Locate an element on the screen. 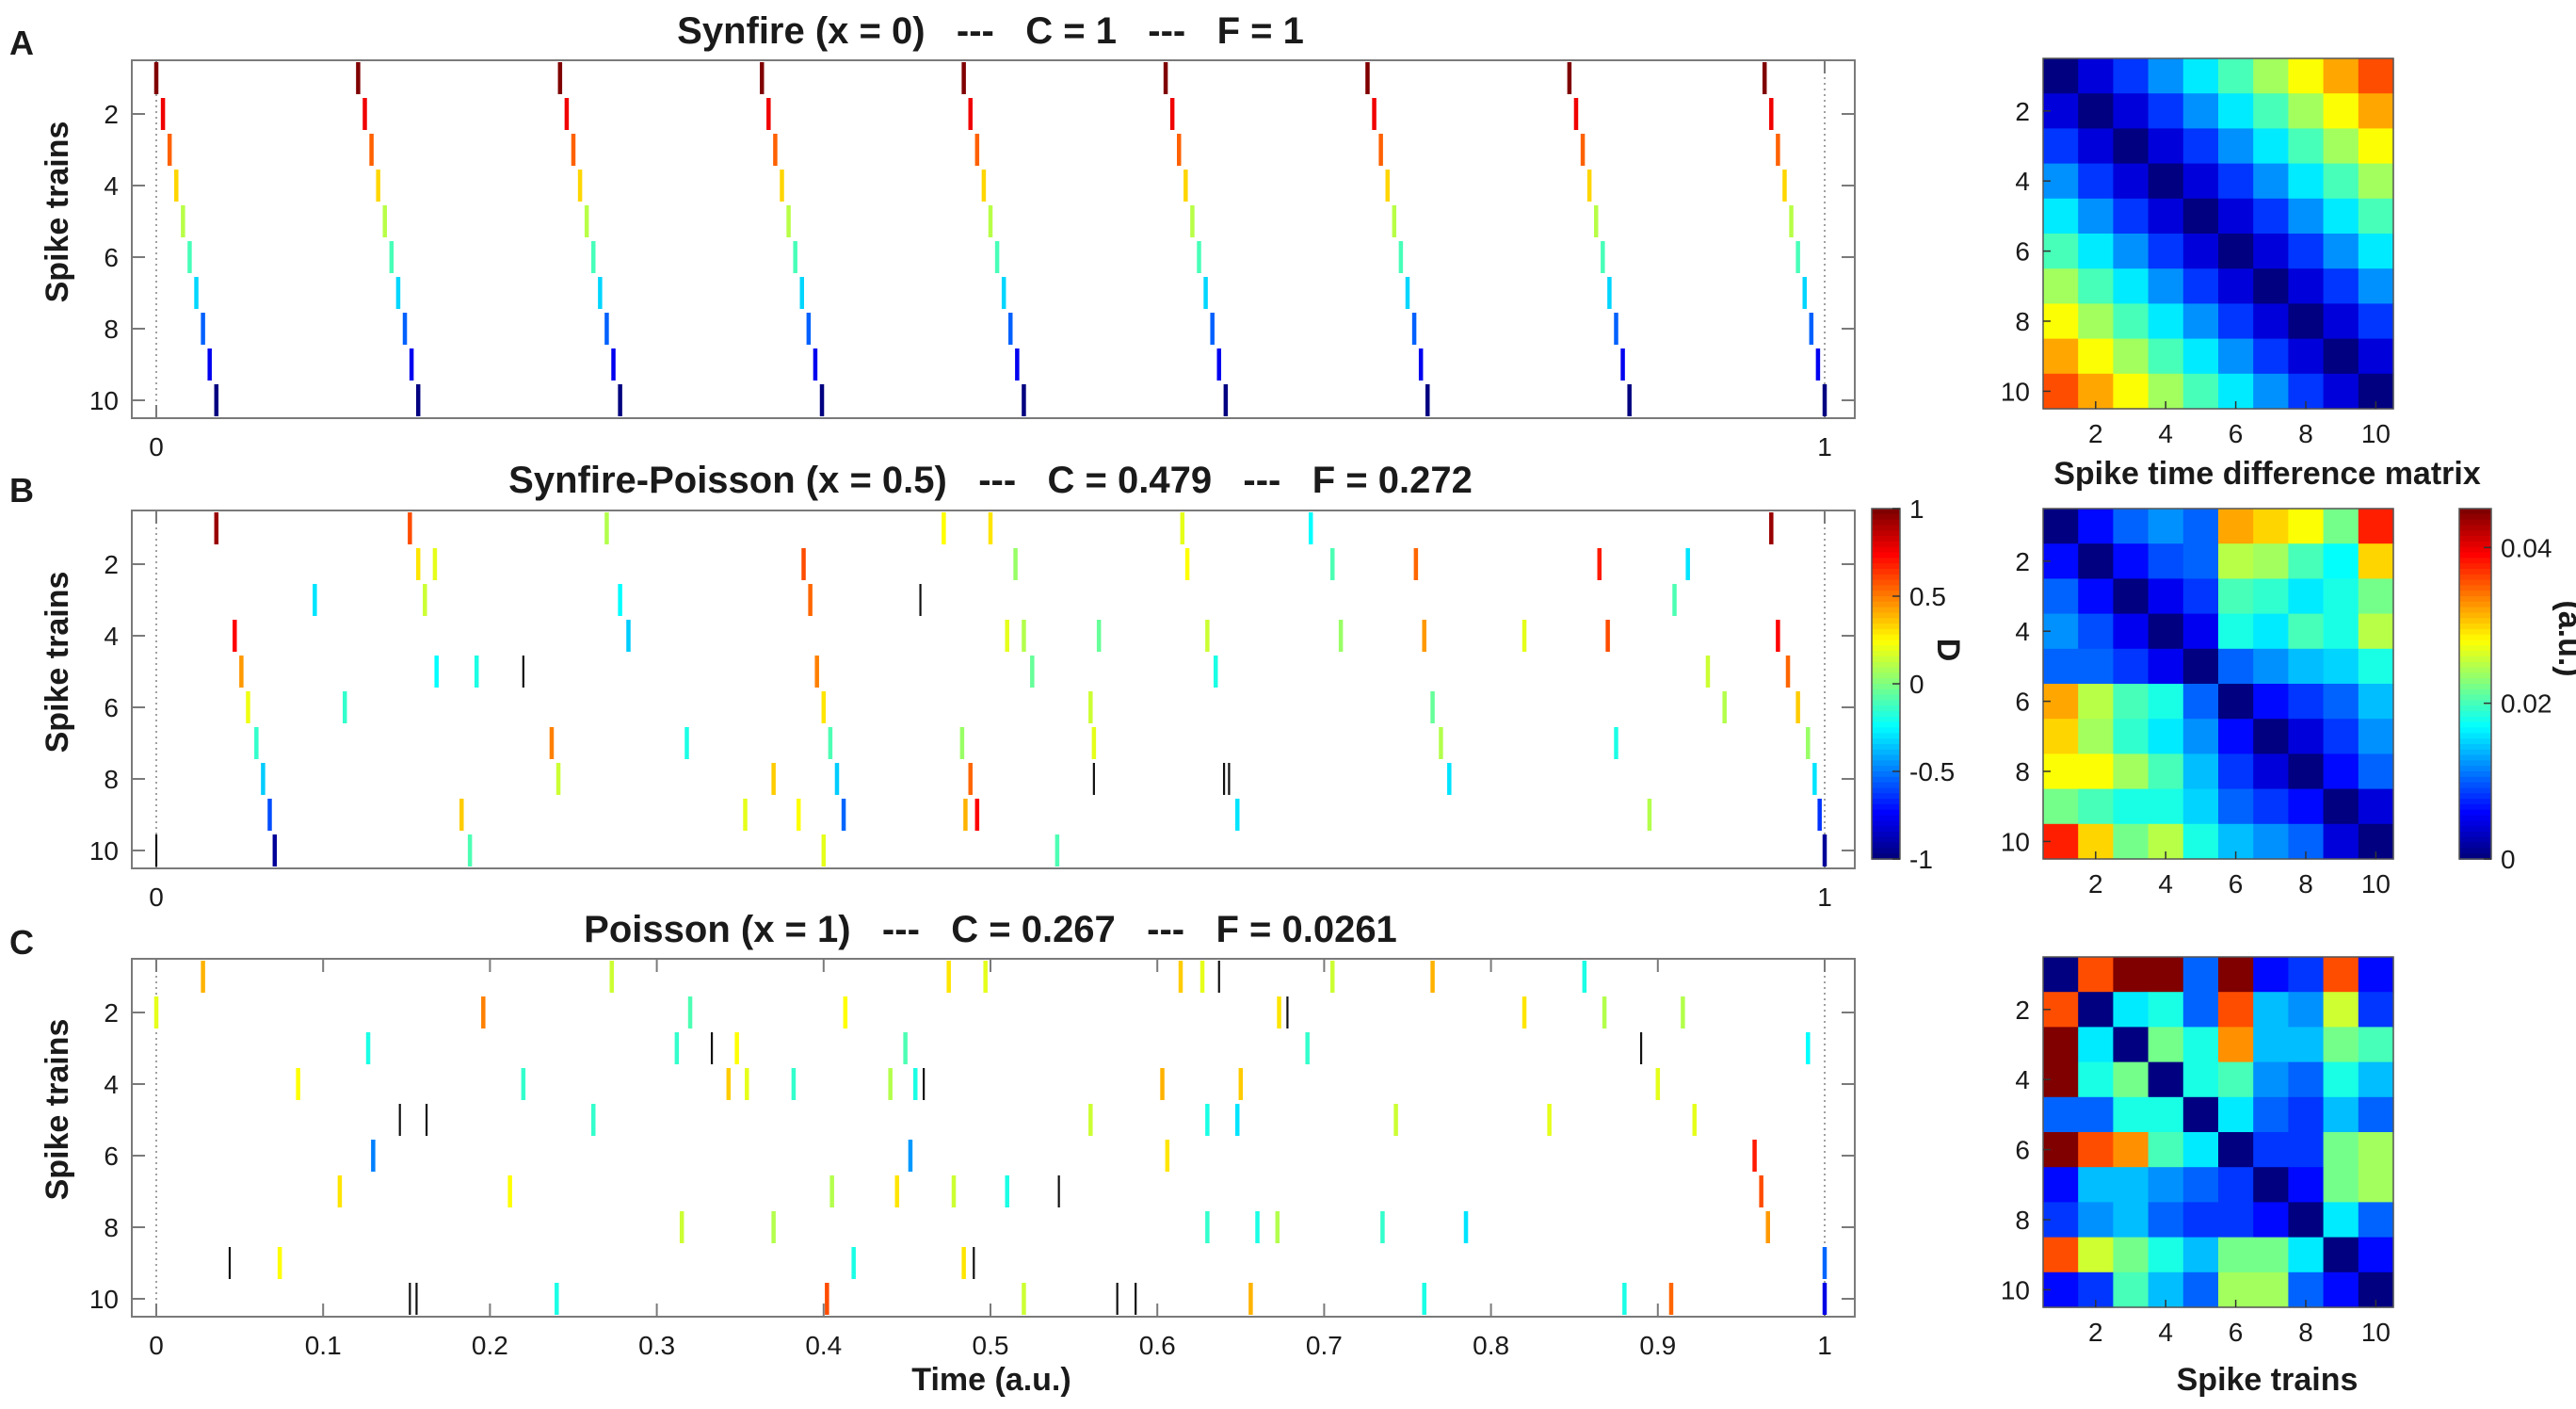 This screenshot has width=2576, height=1409. heatmap-xtick-label: 8 is located at coordinates (2305, 884).